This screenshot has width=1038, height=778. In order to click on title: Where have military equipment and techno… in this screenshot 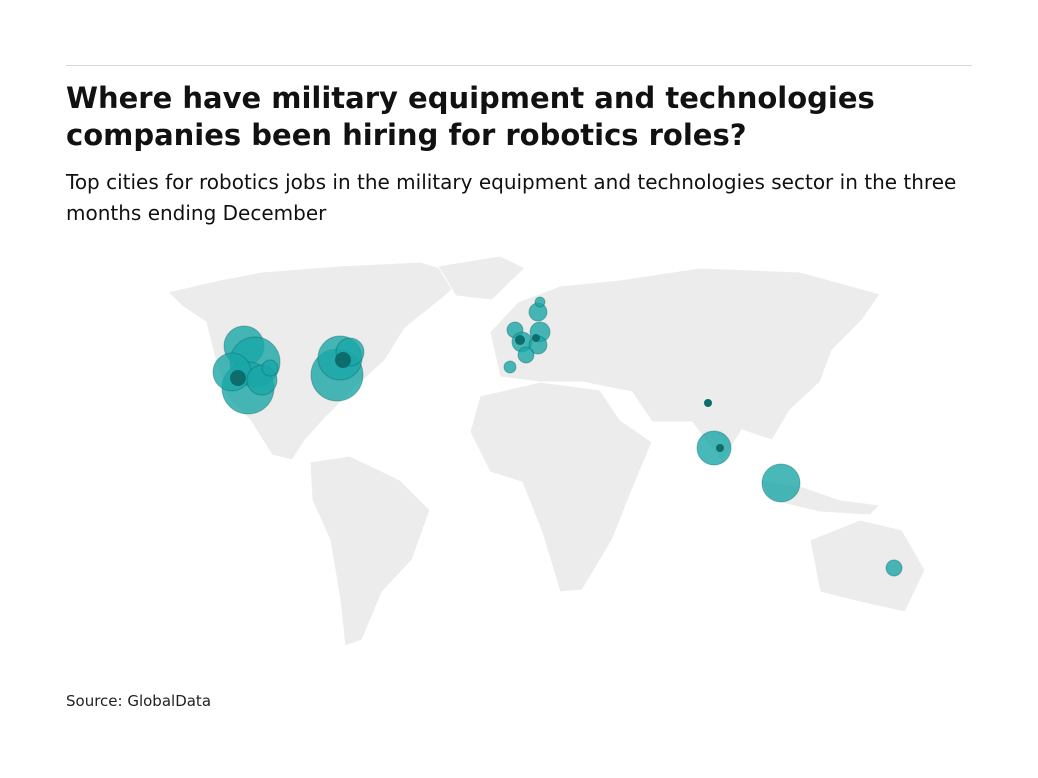, I will do `click(470, 116)`.